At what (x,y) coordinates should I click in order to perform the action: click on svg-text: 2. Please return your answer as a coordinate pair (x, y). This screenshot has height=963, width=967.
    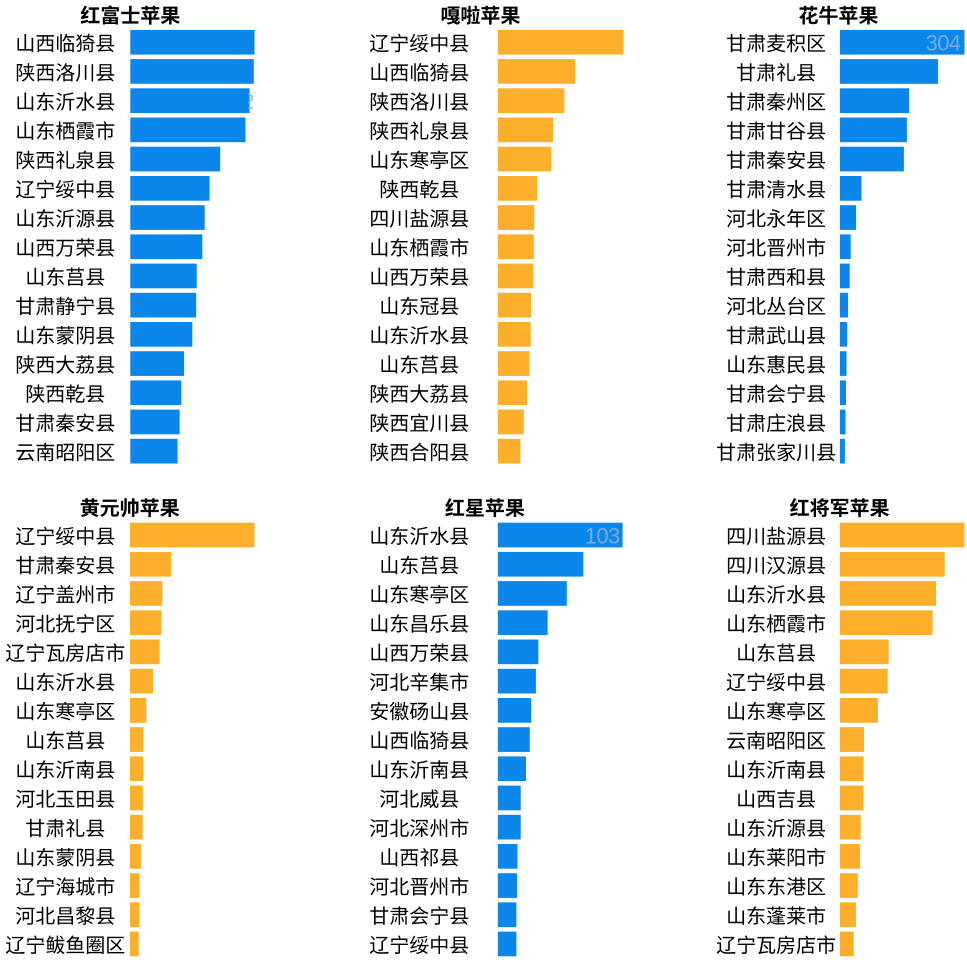
    Looking at the image, I should click on (248, 101).